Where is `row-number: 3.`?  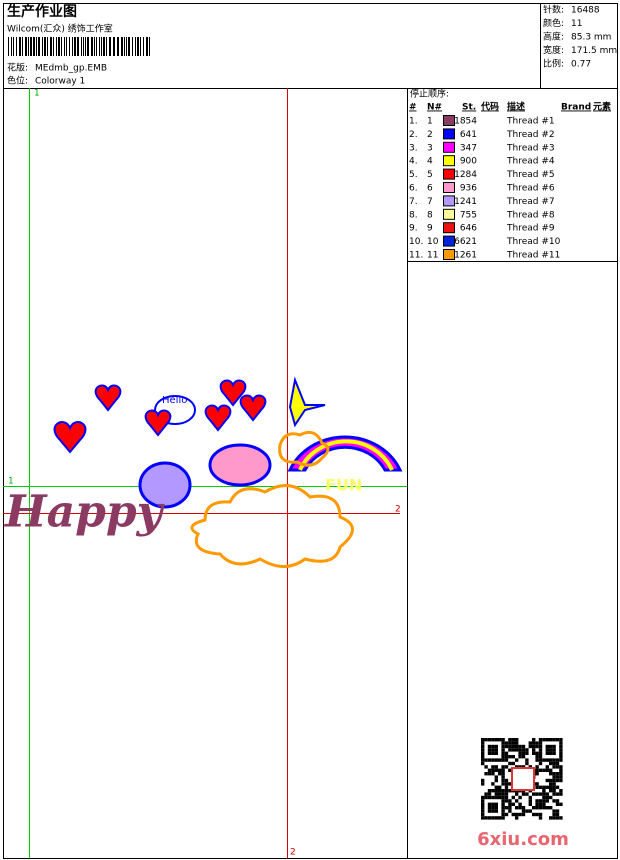 row-number: 3. is located at coordinates (413, 148).